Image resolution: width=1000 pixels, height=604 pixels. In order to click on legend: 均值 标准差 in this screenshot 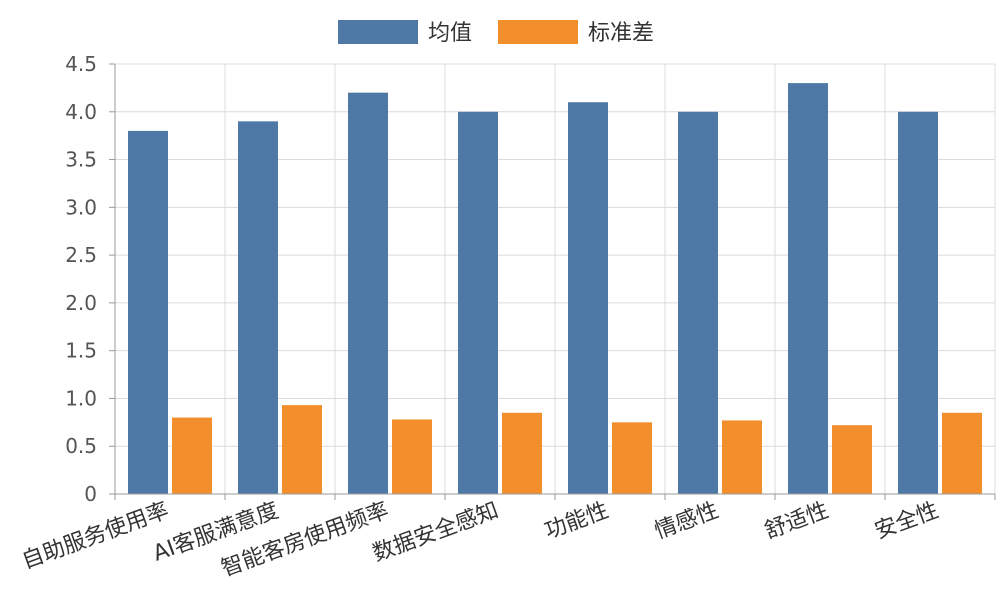, I will do `click(496, 33)`.